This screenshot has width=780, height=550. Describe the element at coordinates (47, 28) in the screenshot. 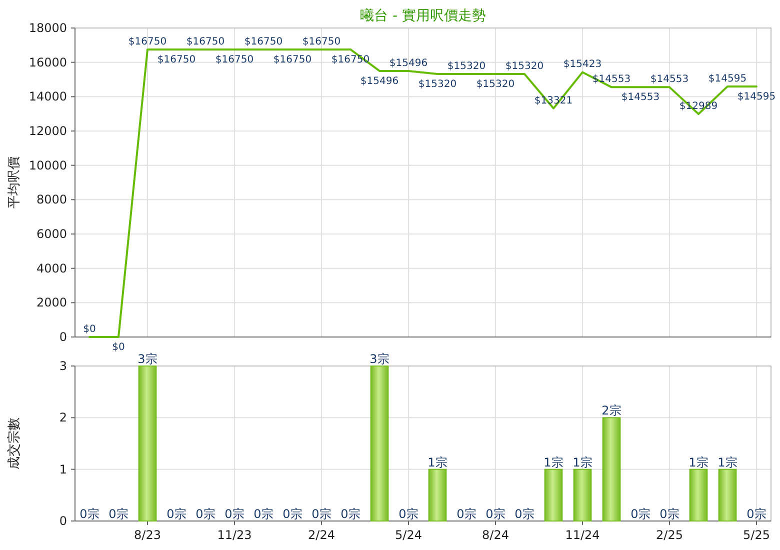

I see `y-tick-label: 18000` at that location.